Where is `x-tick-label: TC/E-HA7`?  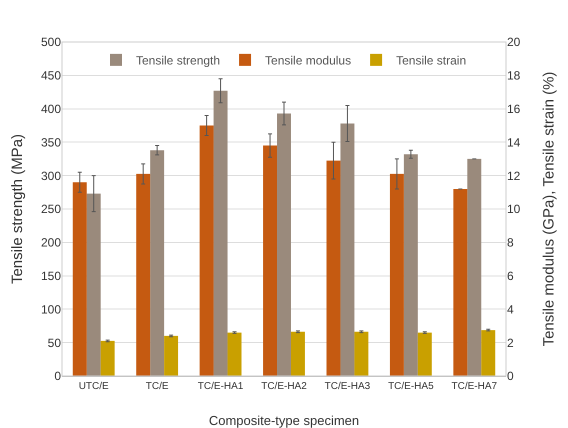
x-tick-label: TC/E-HA7 is located at coordinates (475, 386).